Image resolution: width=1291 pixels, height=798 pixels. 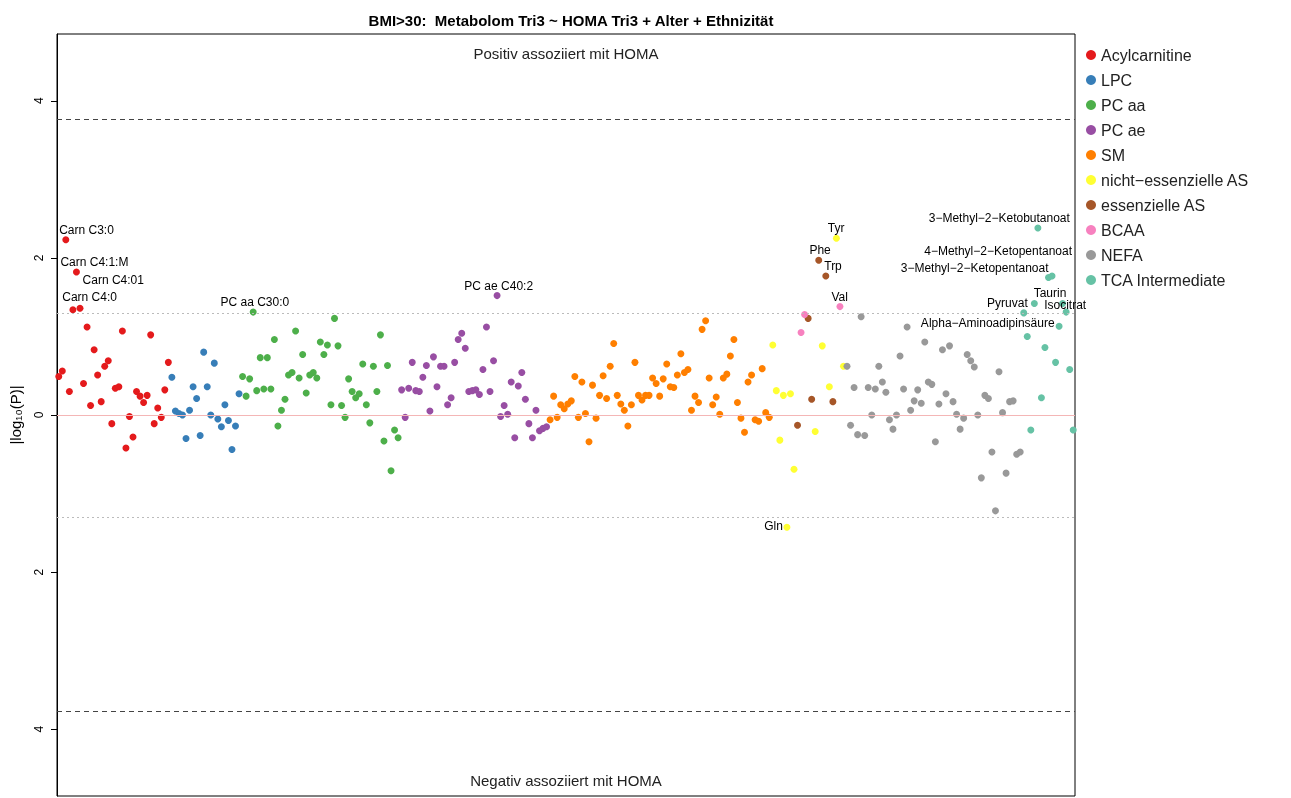 I want to click on annotation: Positiv assoziiert mit HOMA, so click(x=566, y=53).